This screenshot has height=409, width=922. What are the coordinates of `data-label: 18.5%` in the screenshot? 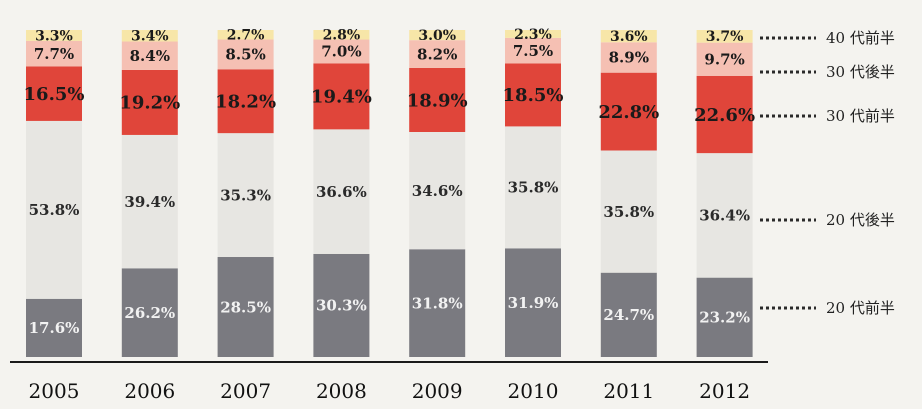 It's located at (533, 95).